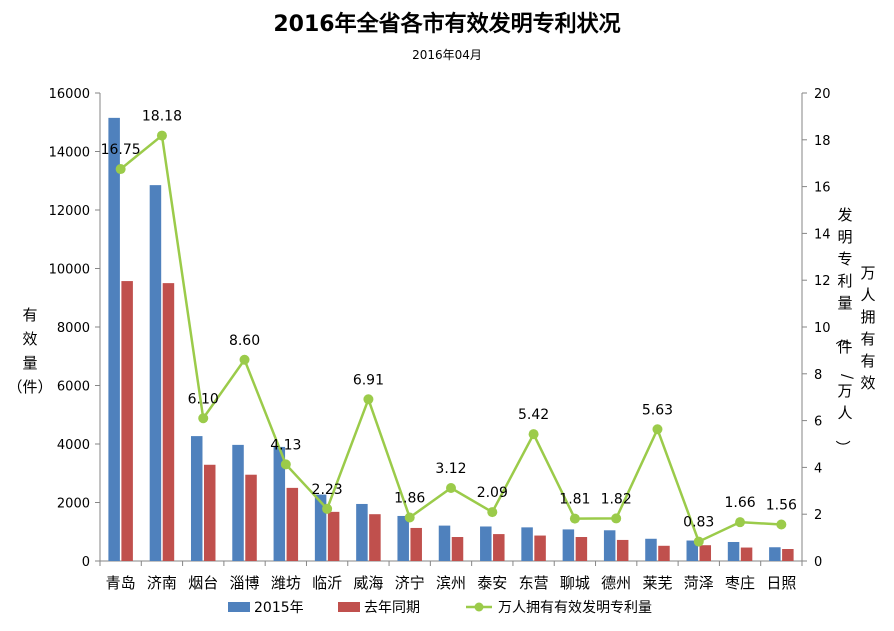 The width and height of the screenshot is (894, 631). What do you see at coordinates (854, 330) in the screenshot?
I see `right-axis-title: 万人拥有有效发明专利量（件/万人）` at bounding box center [854, 330].